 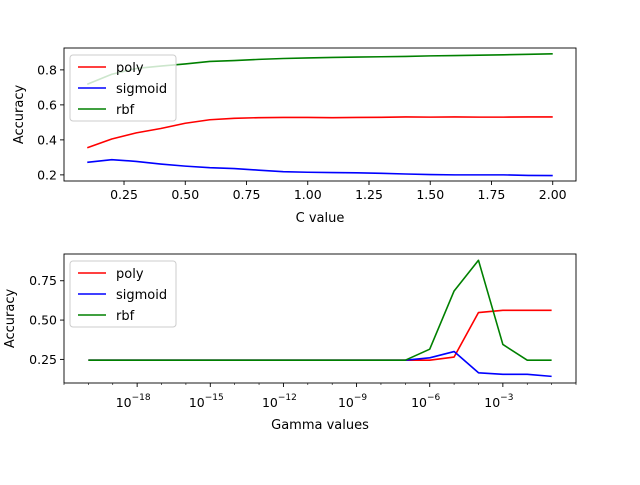 What do you see at coordinates (492, 194) in the screenshot?
I see `chart1-x-tick-label: 1.75` at bounding box center [492, 194].